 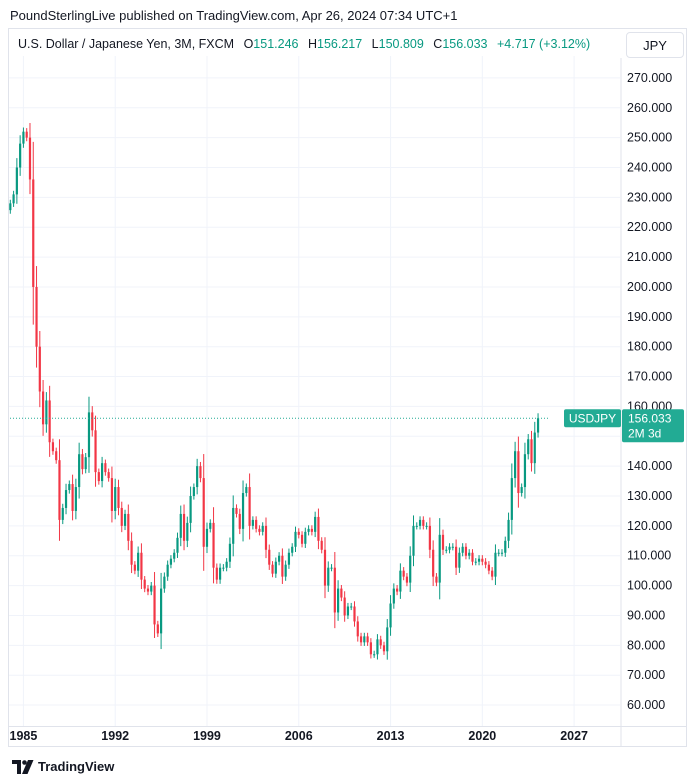 What do you see at coordinates (340, 44) in the screenshot?
I see `high-value: 156.217` at bounding box center [340, 44].